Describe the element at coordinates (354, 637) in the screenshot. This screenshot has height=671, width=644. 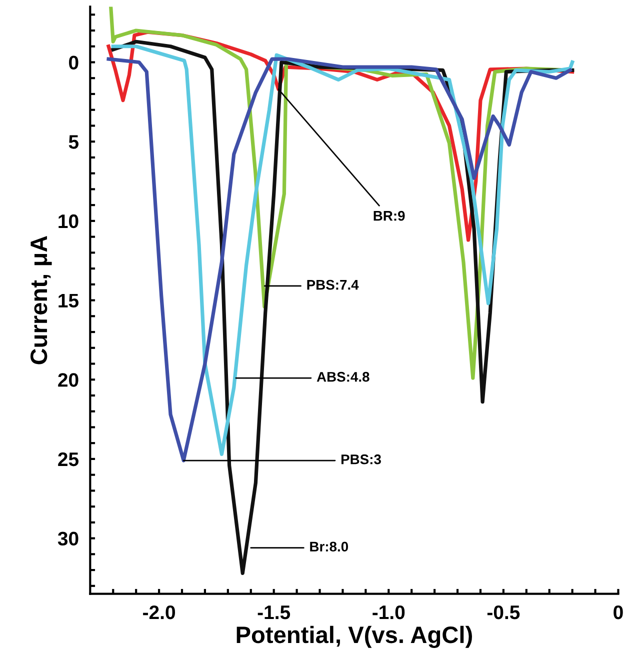
I see `x-axis-title: Potential, V(vs. AgCl)` at that location.